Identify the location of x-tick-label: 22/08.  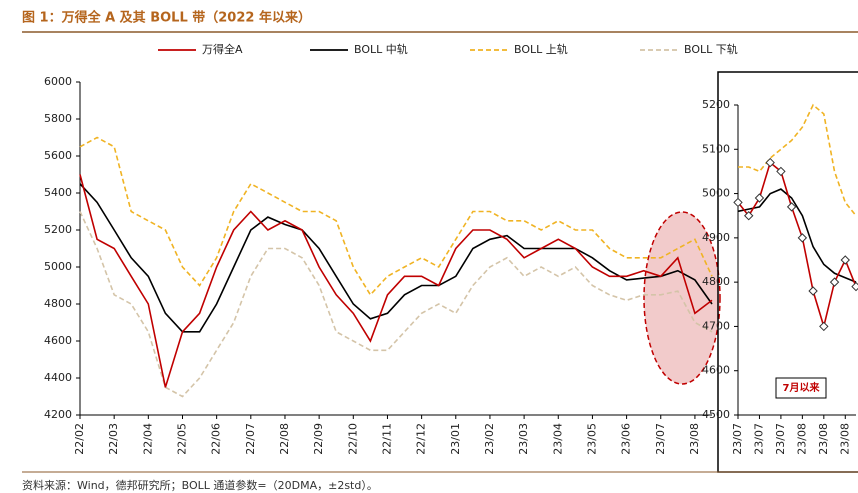
(284, 439).